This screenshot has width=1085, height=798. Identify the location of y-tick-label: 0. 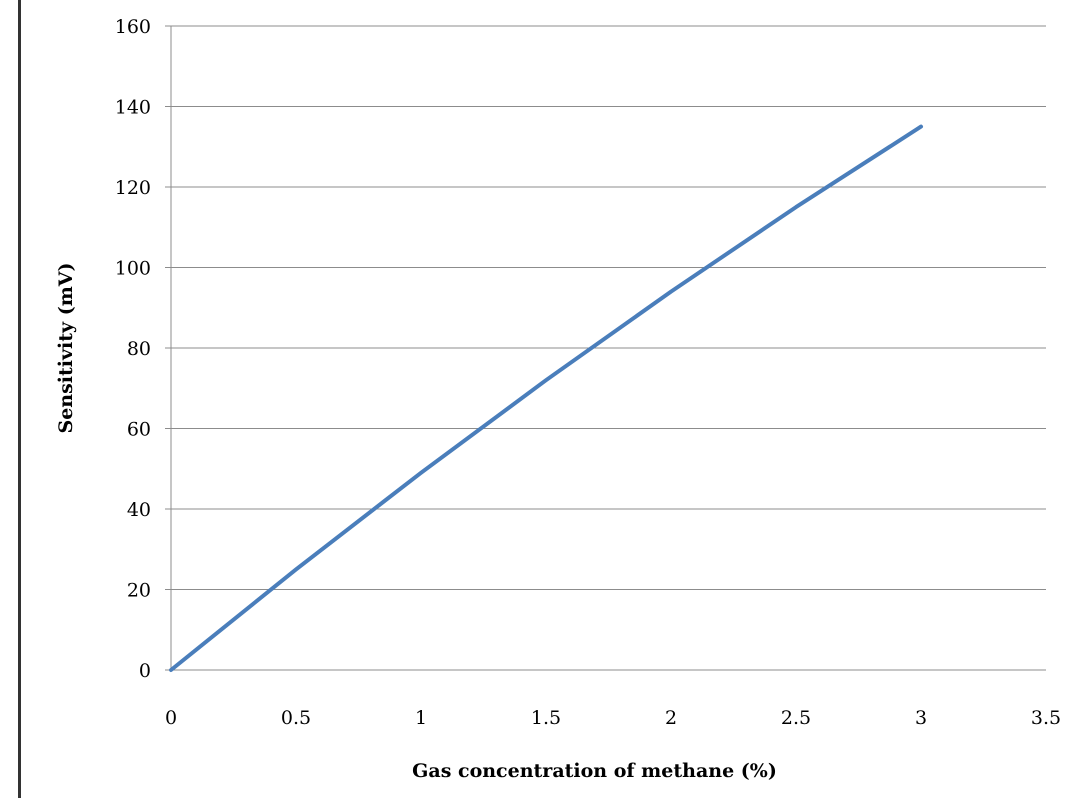
(145, 671).